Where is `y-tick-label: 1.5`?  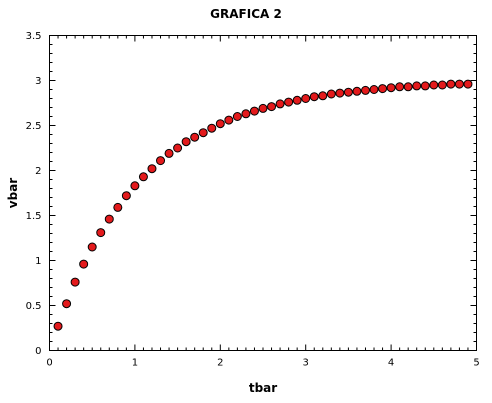
y-tick-label: 1.5 is located at coordinates (34, 216).